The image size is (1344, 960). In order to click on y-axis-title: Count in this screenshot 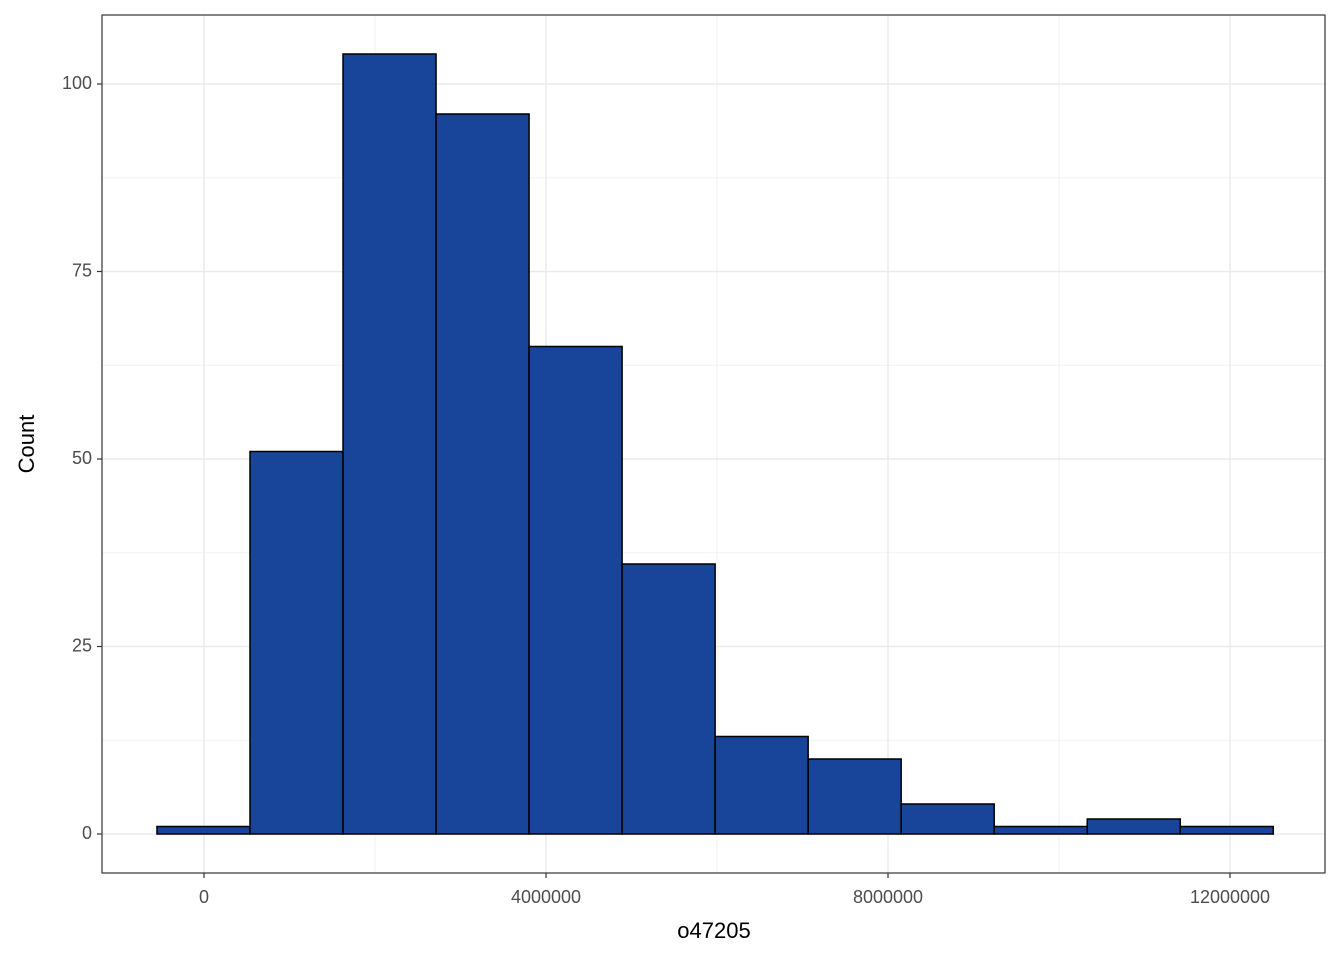, I will do `click(26, 444)`.